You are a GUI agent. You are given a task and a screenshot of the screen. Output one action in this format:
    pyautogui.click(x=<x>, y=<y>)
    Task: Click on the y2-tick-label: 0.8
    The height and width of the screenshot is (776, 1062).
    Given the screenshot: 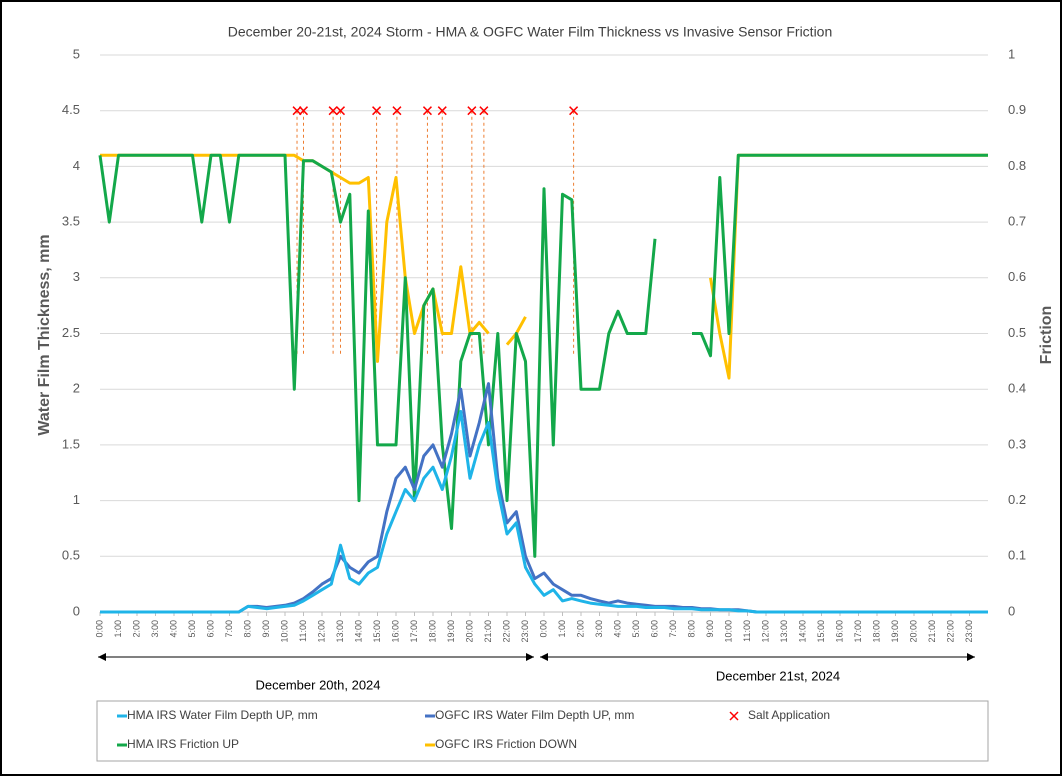 What is the action you would take?
    pyautogui.click(x=1017, y=165)
    